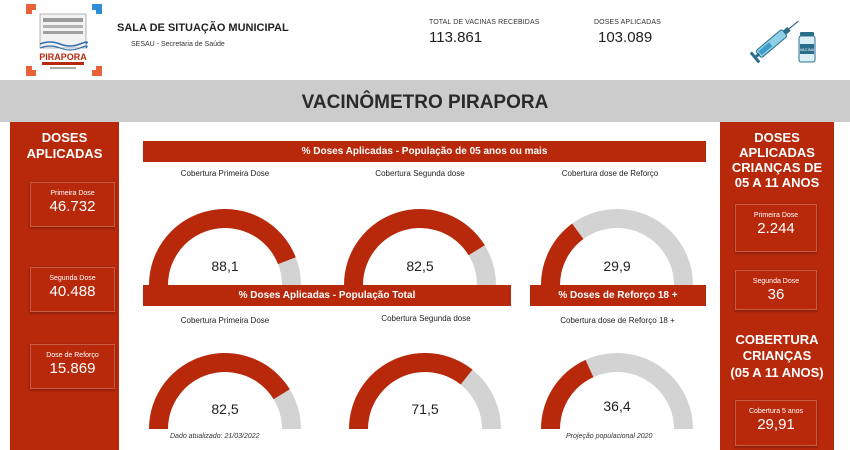  I want to click on svg-text: VACINA, so click(807, 49).